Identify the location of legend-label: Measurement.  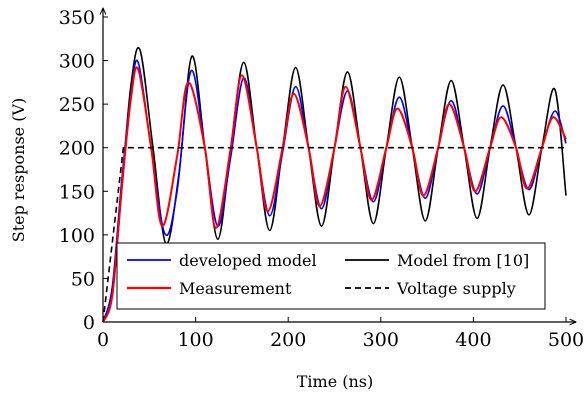
(235, 288).